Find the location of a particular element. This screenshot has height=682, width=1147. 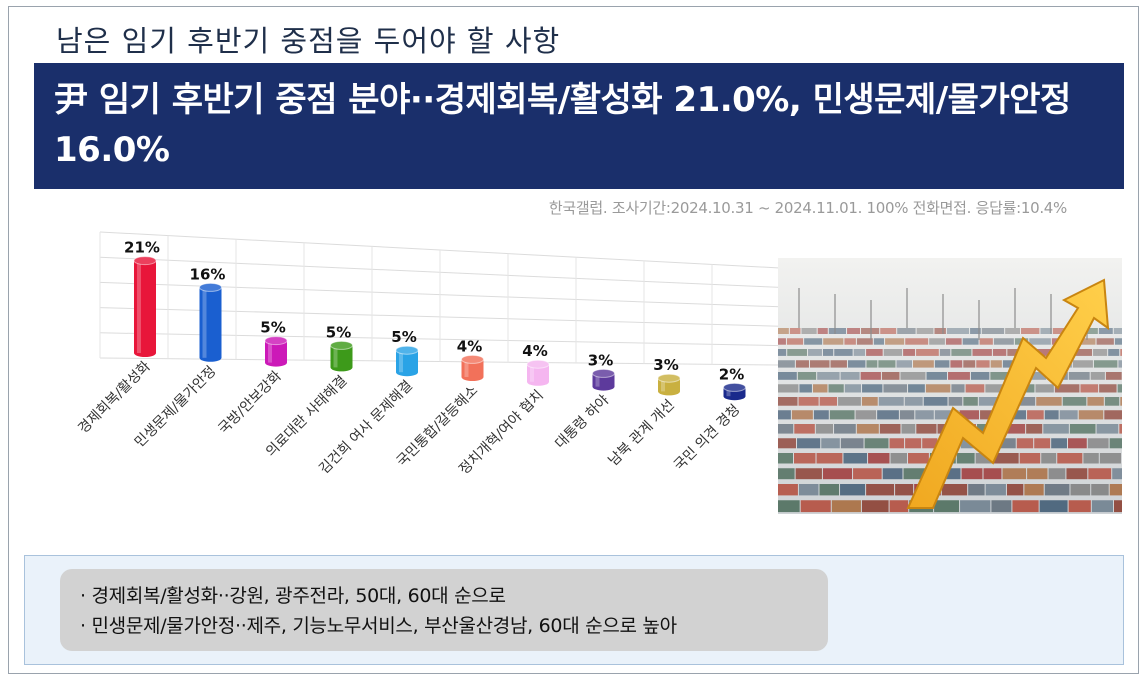

data-label: 16% is located at coordinates (208, 274).